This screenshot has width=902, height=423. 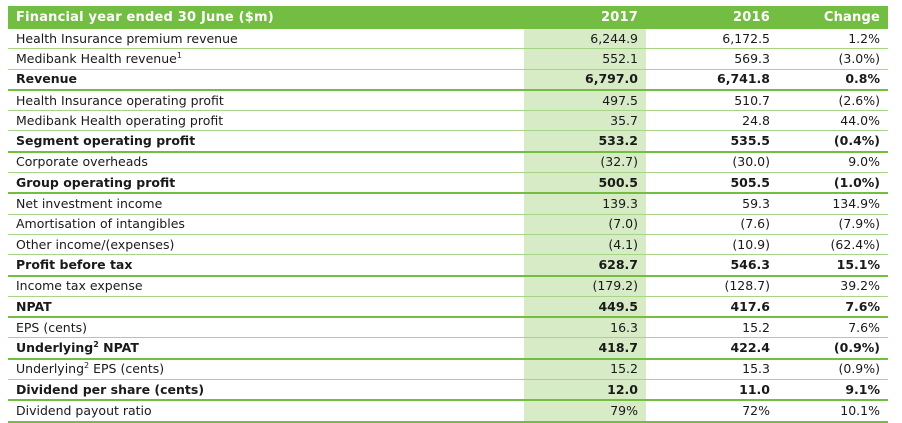 What do you see at coordinates (833, 39) in the screenshot?
I see `value-change: 1.2%` at bounding box center [833, 39].